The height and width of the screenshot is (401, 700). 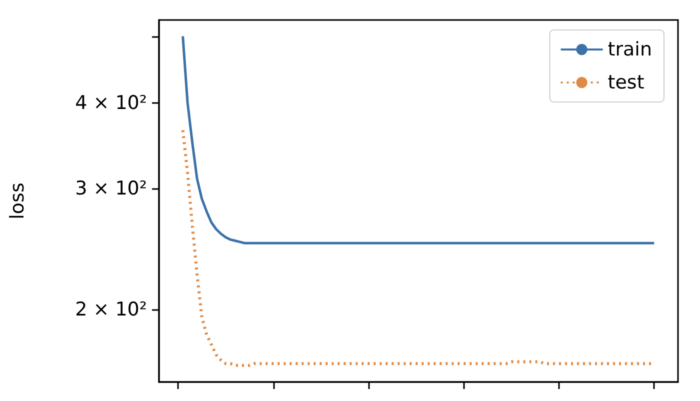 I want to click on y-axis-title: loss, so click(x=17, y=201).